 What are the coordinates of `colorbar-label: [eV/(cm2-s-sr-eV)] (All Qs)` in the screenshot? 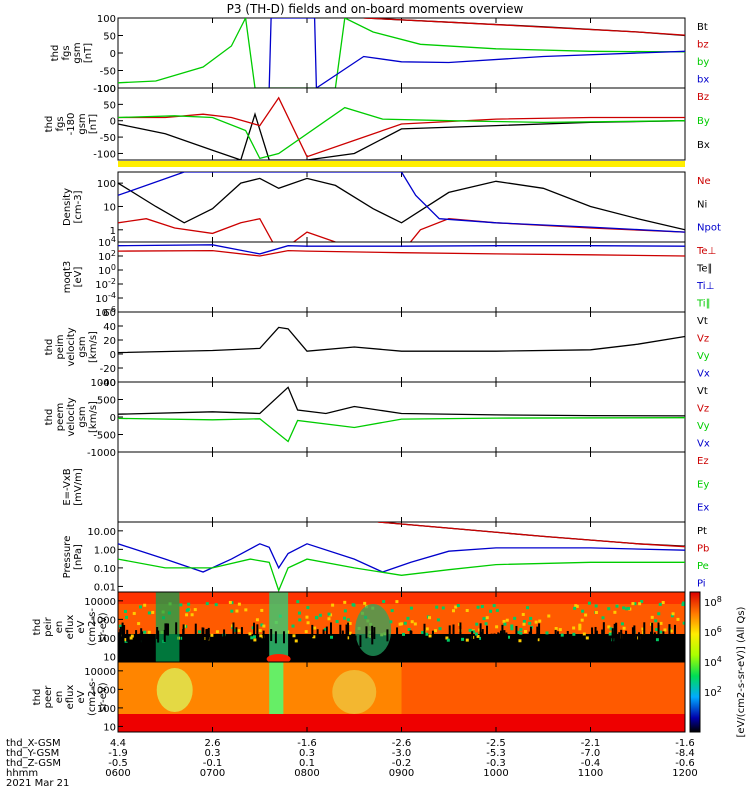 It's located at (741, 671).